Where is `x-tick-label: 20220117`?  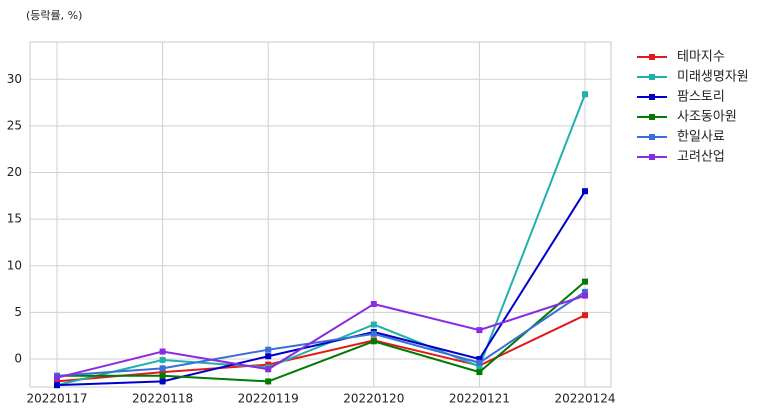 x-tick-label: 20220117 is located at coordinates (56, 399).